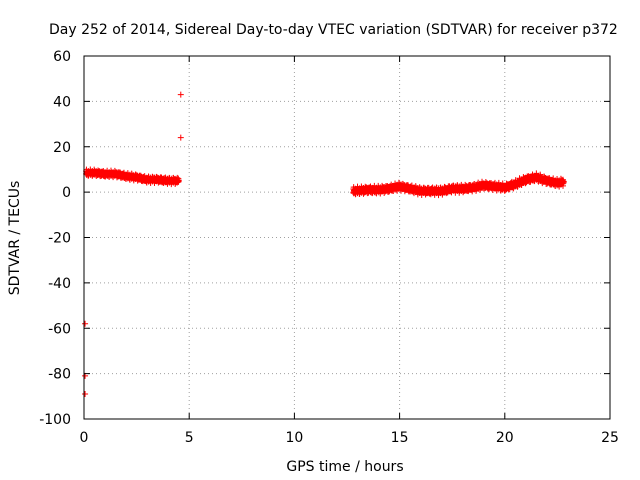  I want to click on y-axis-label: SDTVAR / TECUs, so click(15, 238).